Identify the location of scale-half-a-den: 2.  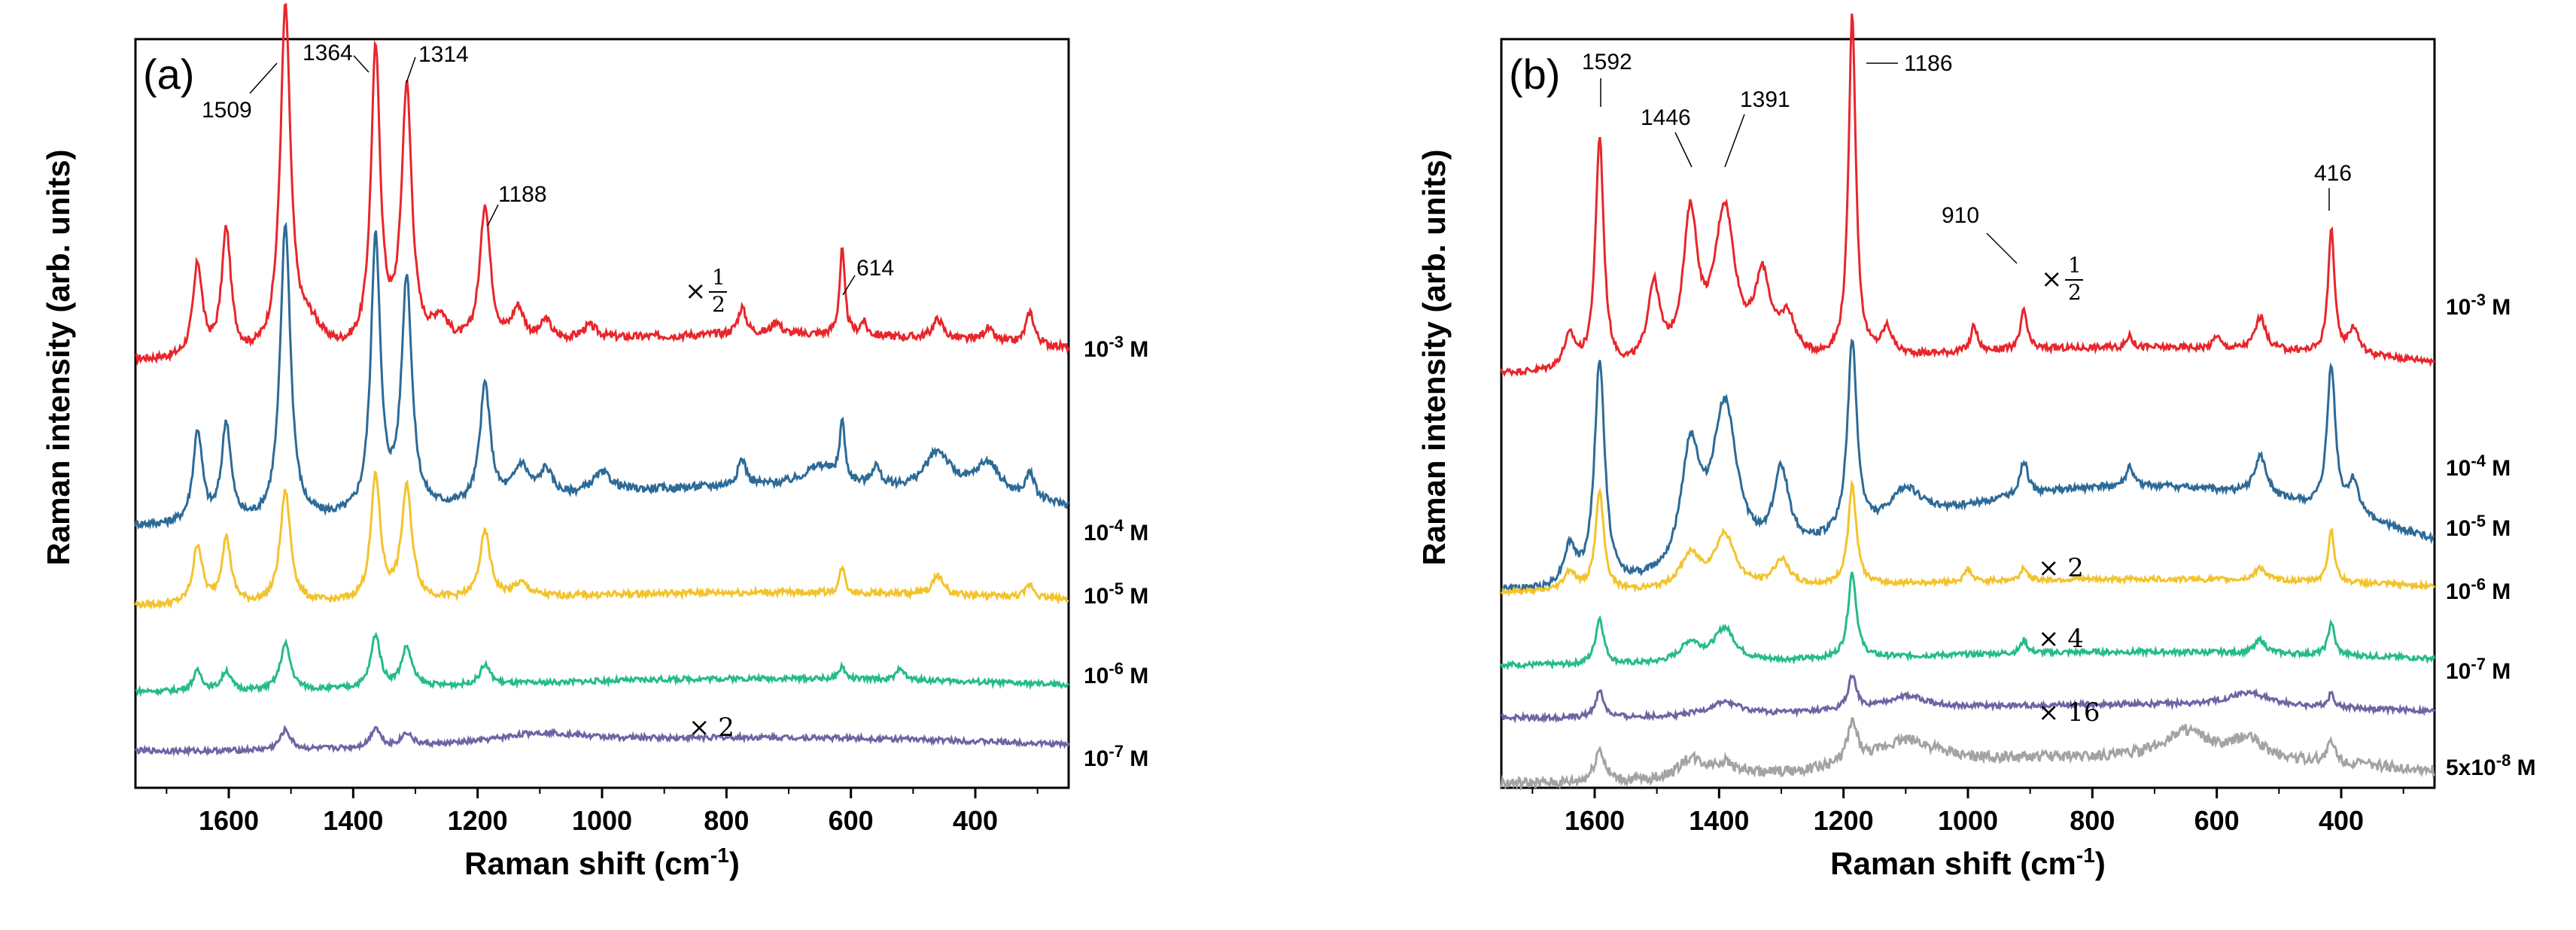
(718, 304).